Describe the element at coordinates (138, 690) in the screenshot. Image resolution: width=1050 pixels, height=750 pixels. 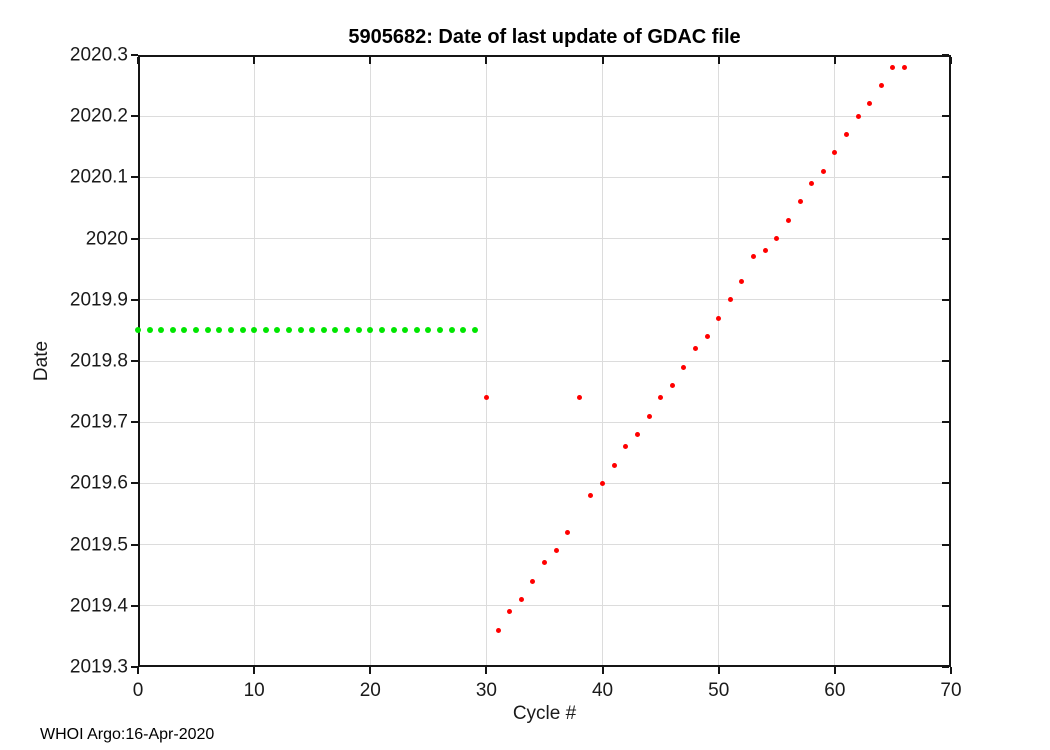
I see `x-tick-label: 0` at that location.